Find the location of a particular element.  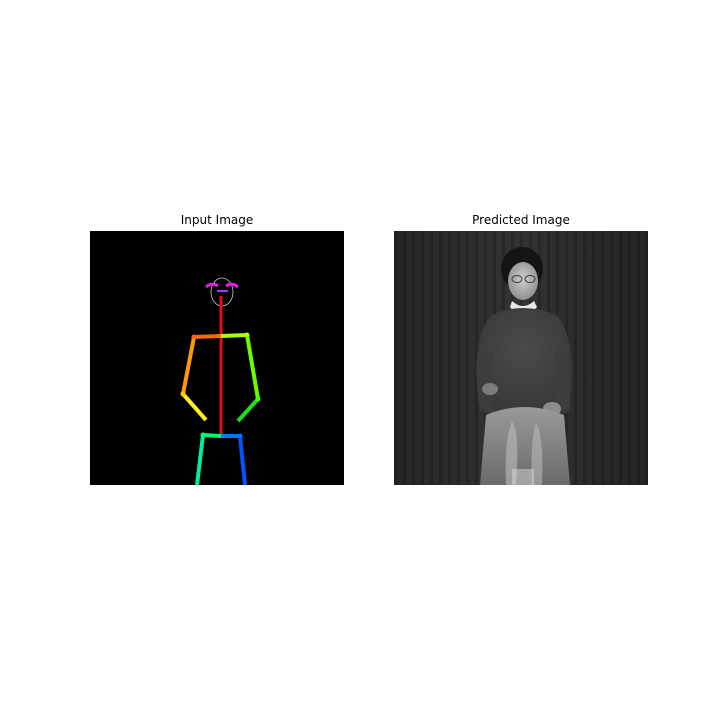

pose-skeleton is located at coordinates (217, 358).